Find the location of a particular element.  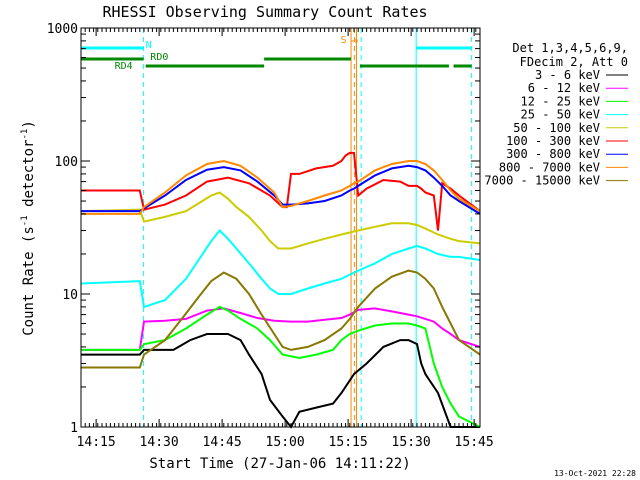

legend-label-3: 25 - 50 keV is located at coordinates (560, 115).